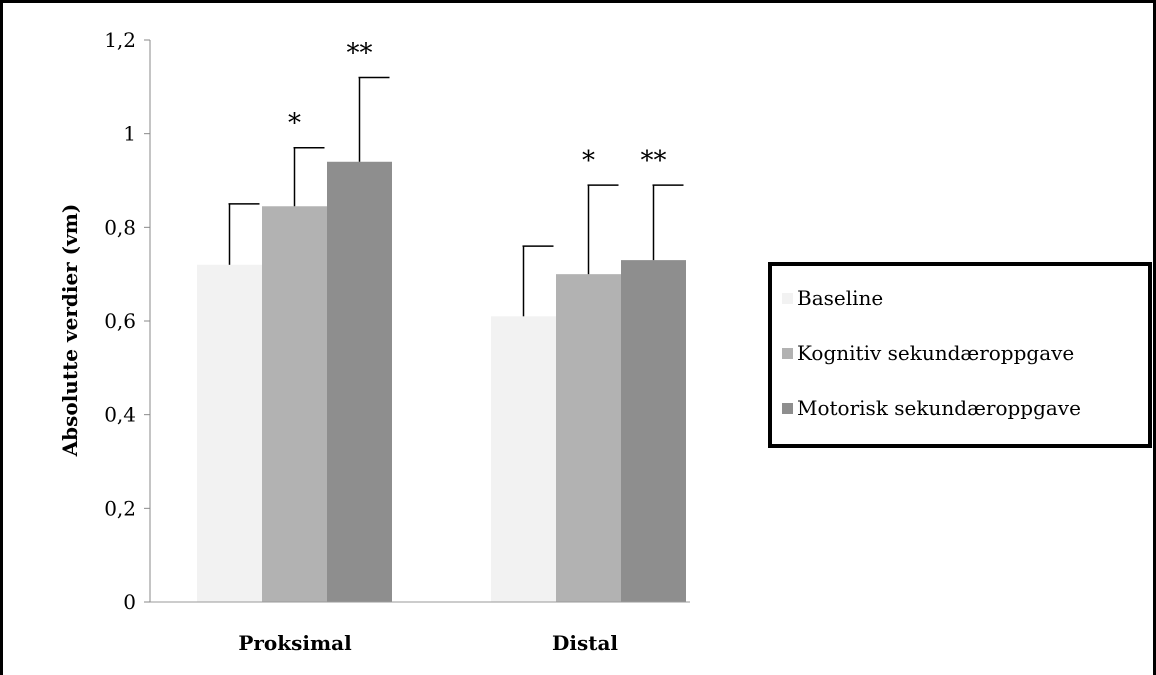 This screenshot has height=675, width=1156. What do you see at coordinates (120, 227) in the screenshot?
I see `y-tick-label: 0,8` at bounding box center [120, 227].